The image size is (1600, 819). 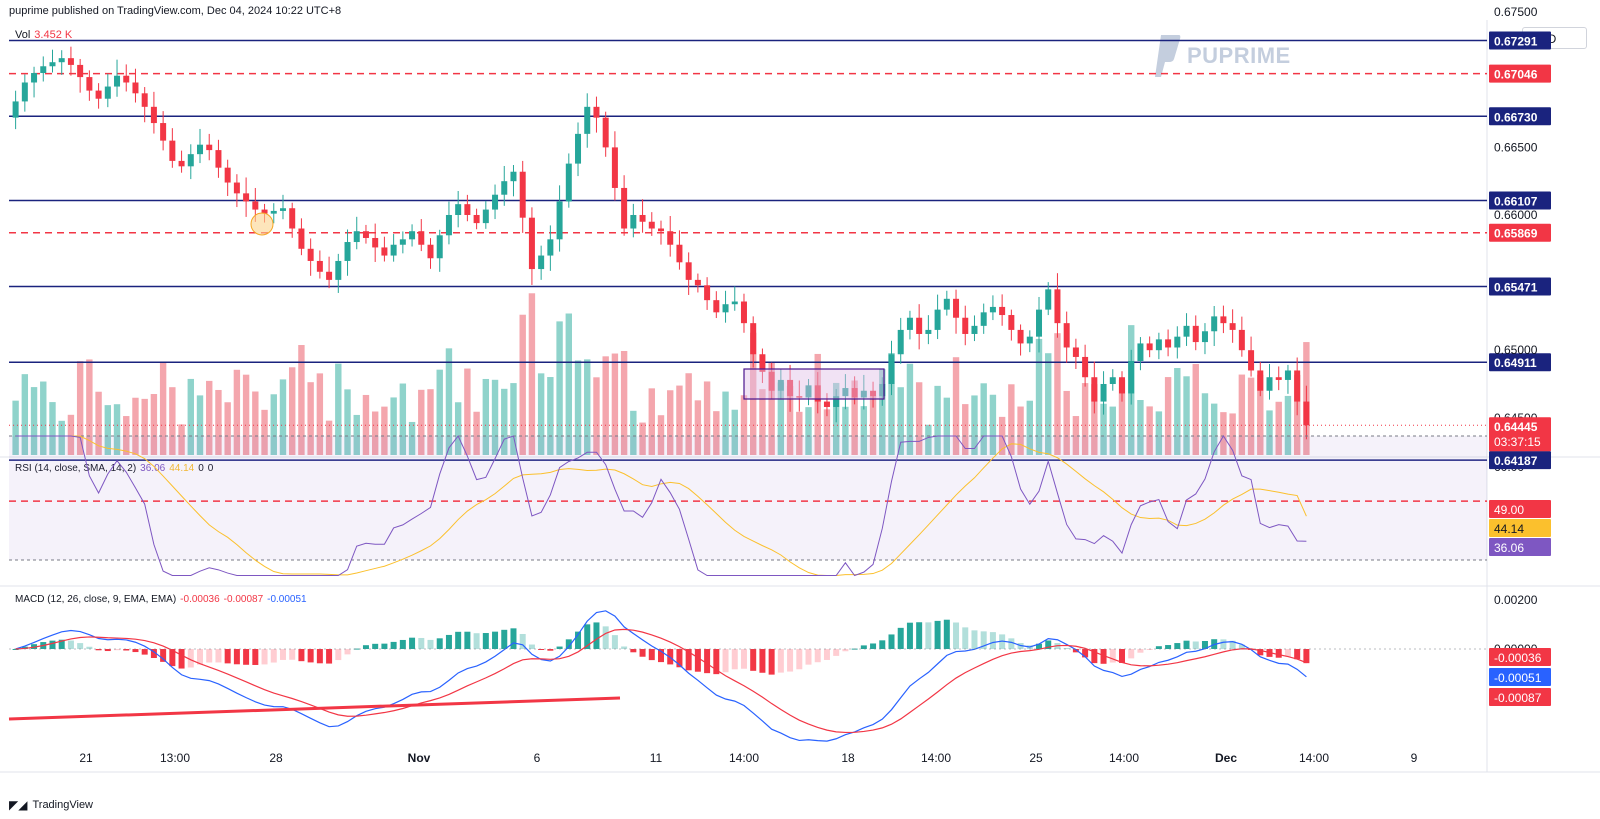 I want to click on rsi-badge-text: 36.06, so click(x=1509, y=548).